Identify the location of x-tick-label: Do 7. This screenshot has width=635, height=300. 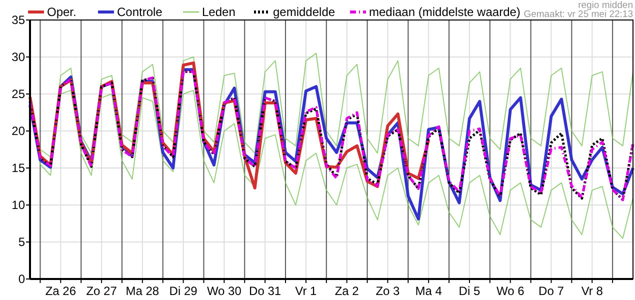
(551, 291).